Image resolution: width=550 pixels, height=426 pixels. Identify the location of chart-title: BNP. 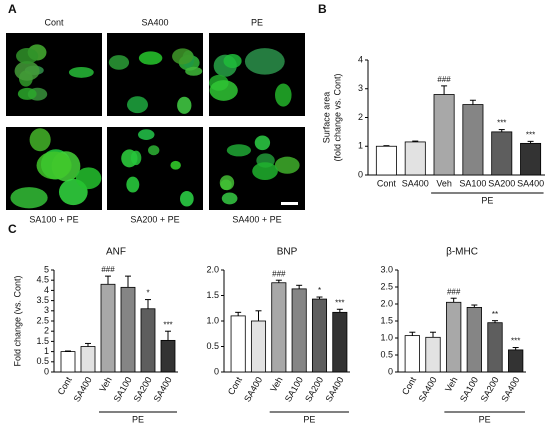
(287, 252).